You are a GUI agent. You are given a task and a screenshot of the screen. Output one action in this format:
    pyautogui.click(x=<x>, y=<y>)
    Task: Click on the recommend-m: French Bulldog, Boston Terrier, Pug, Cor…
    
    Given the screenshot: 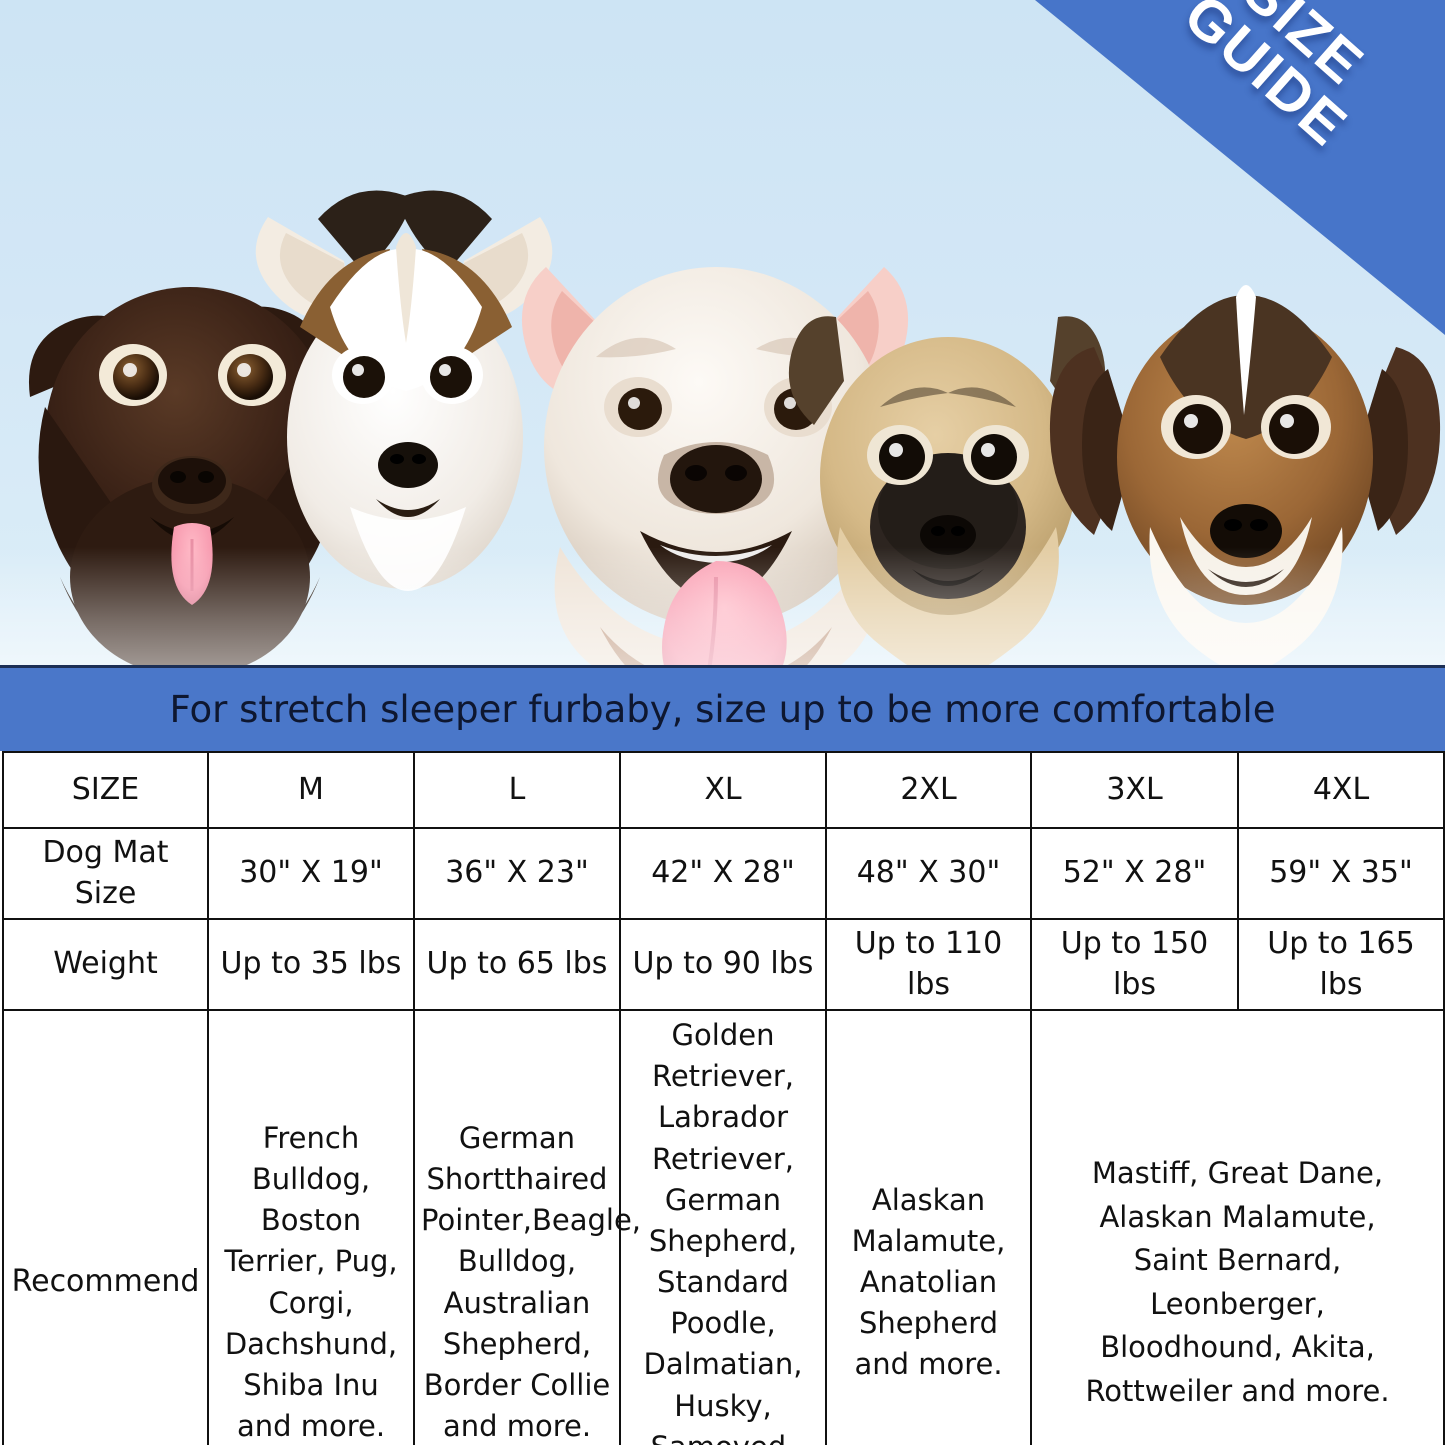 What is the action you would take?
    pyautogui.click(x=311, y=1226)
    